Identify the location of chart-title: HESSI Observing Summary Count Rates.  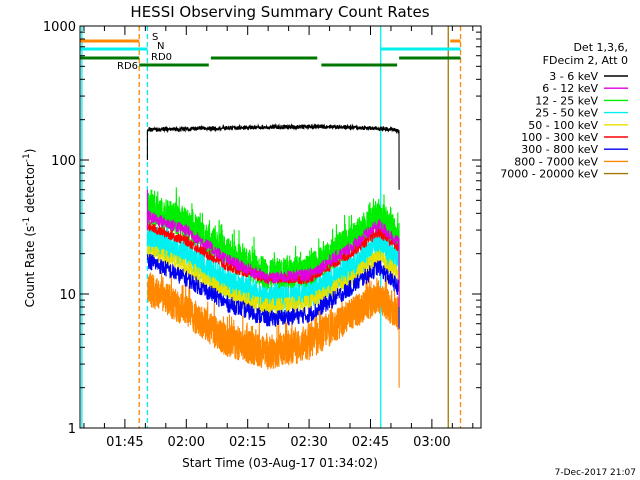
(279, 12).